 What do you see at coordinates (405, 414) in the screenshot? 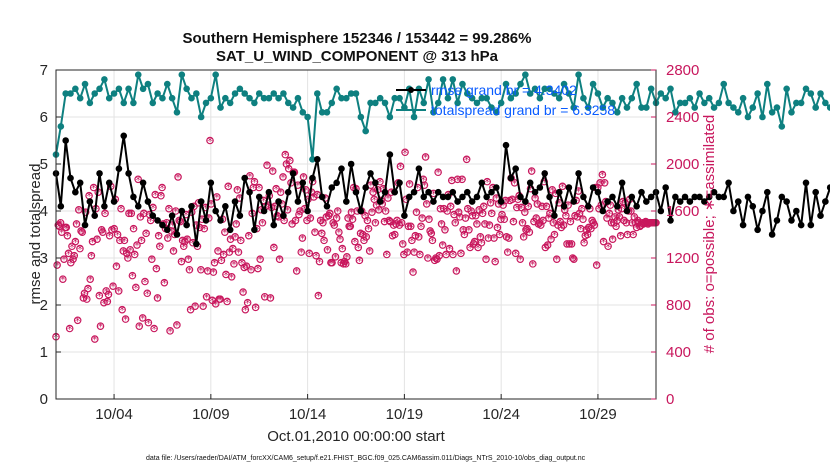
I see `x-tick-label: 10/19` at bounding box center [405, 414].